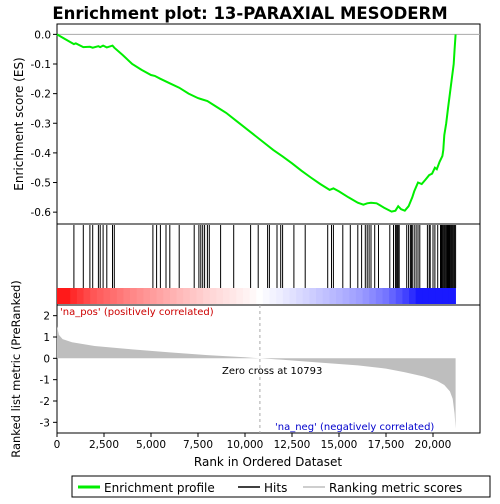 The width and height of the screenshot is (500, 504). I want to click on metric-y-tick-label: 0, so click(46, 359).